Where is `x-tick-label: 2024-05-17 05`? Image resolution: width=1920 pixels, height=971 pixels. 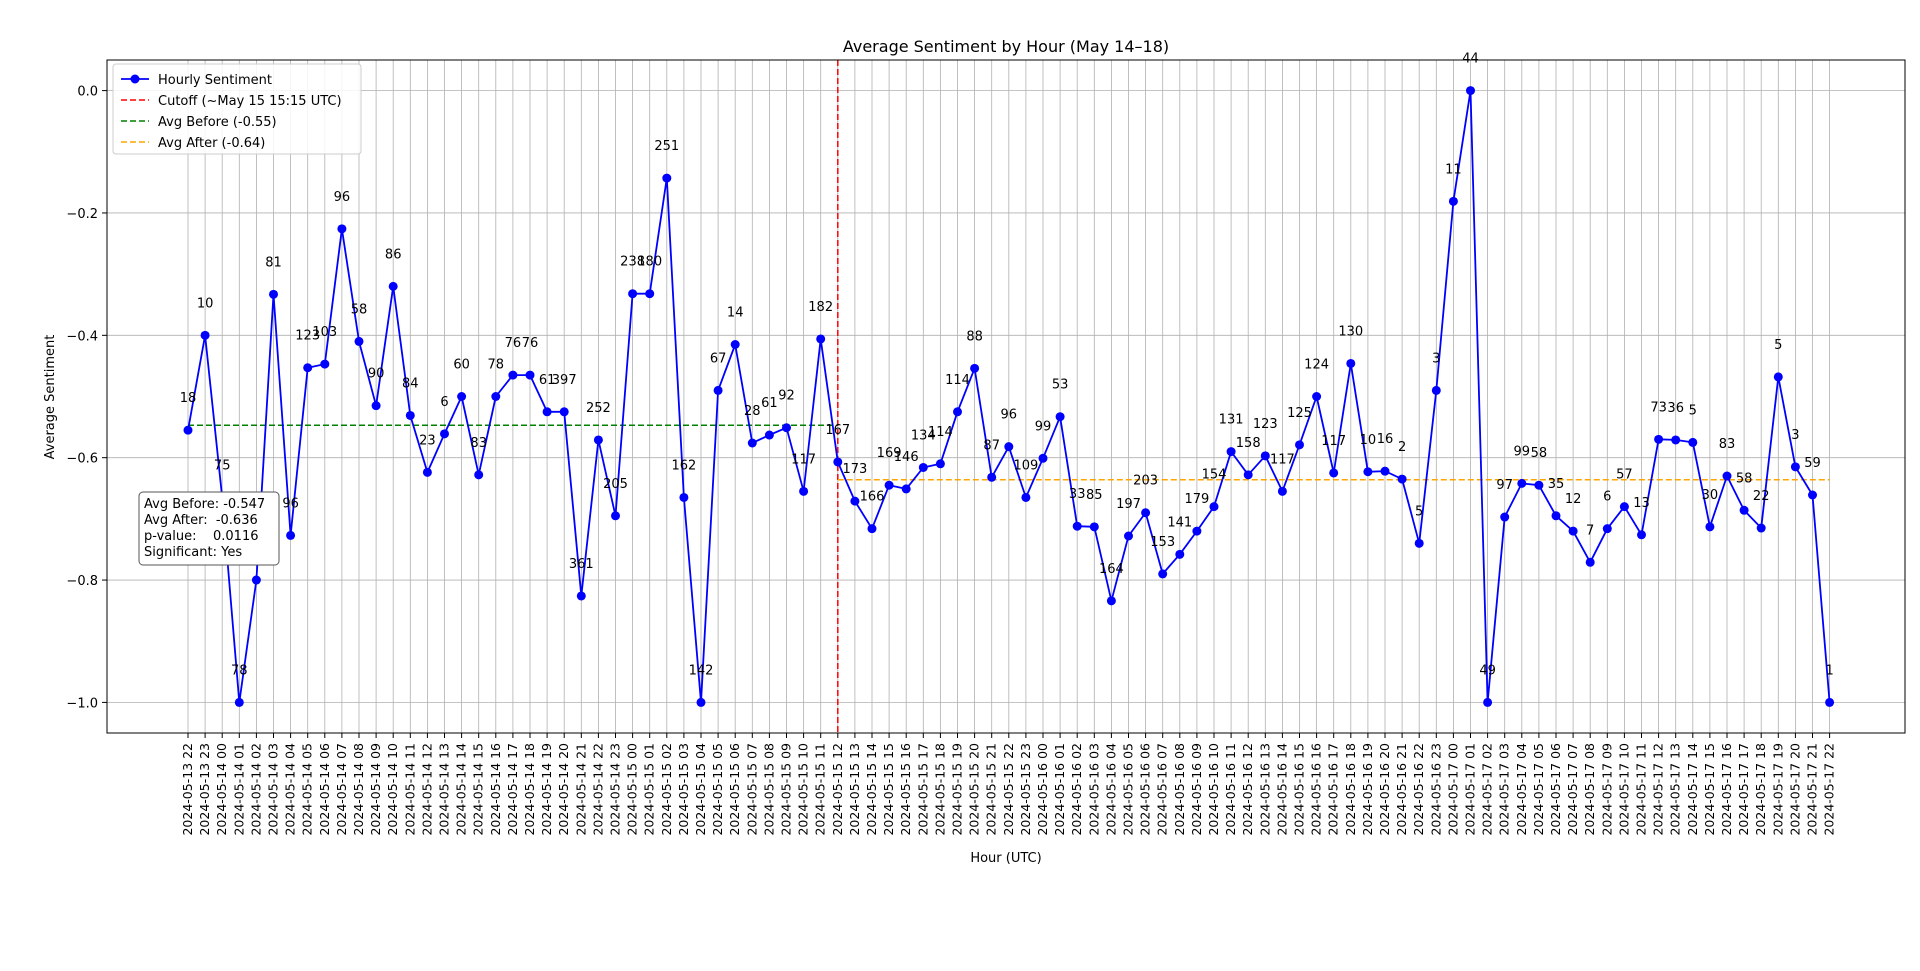
x-tick-label: 2024-05-17 05 is located at coordinates (1538, 789).